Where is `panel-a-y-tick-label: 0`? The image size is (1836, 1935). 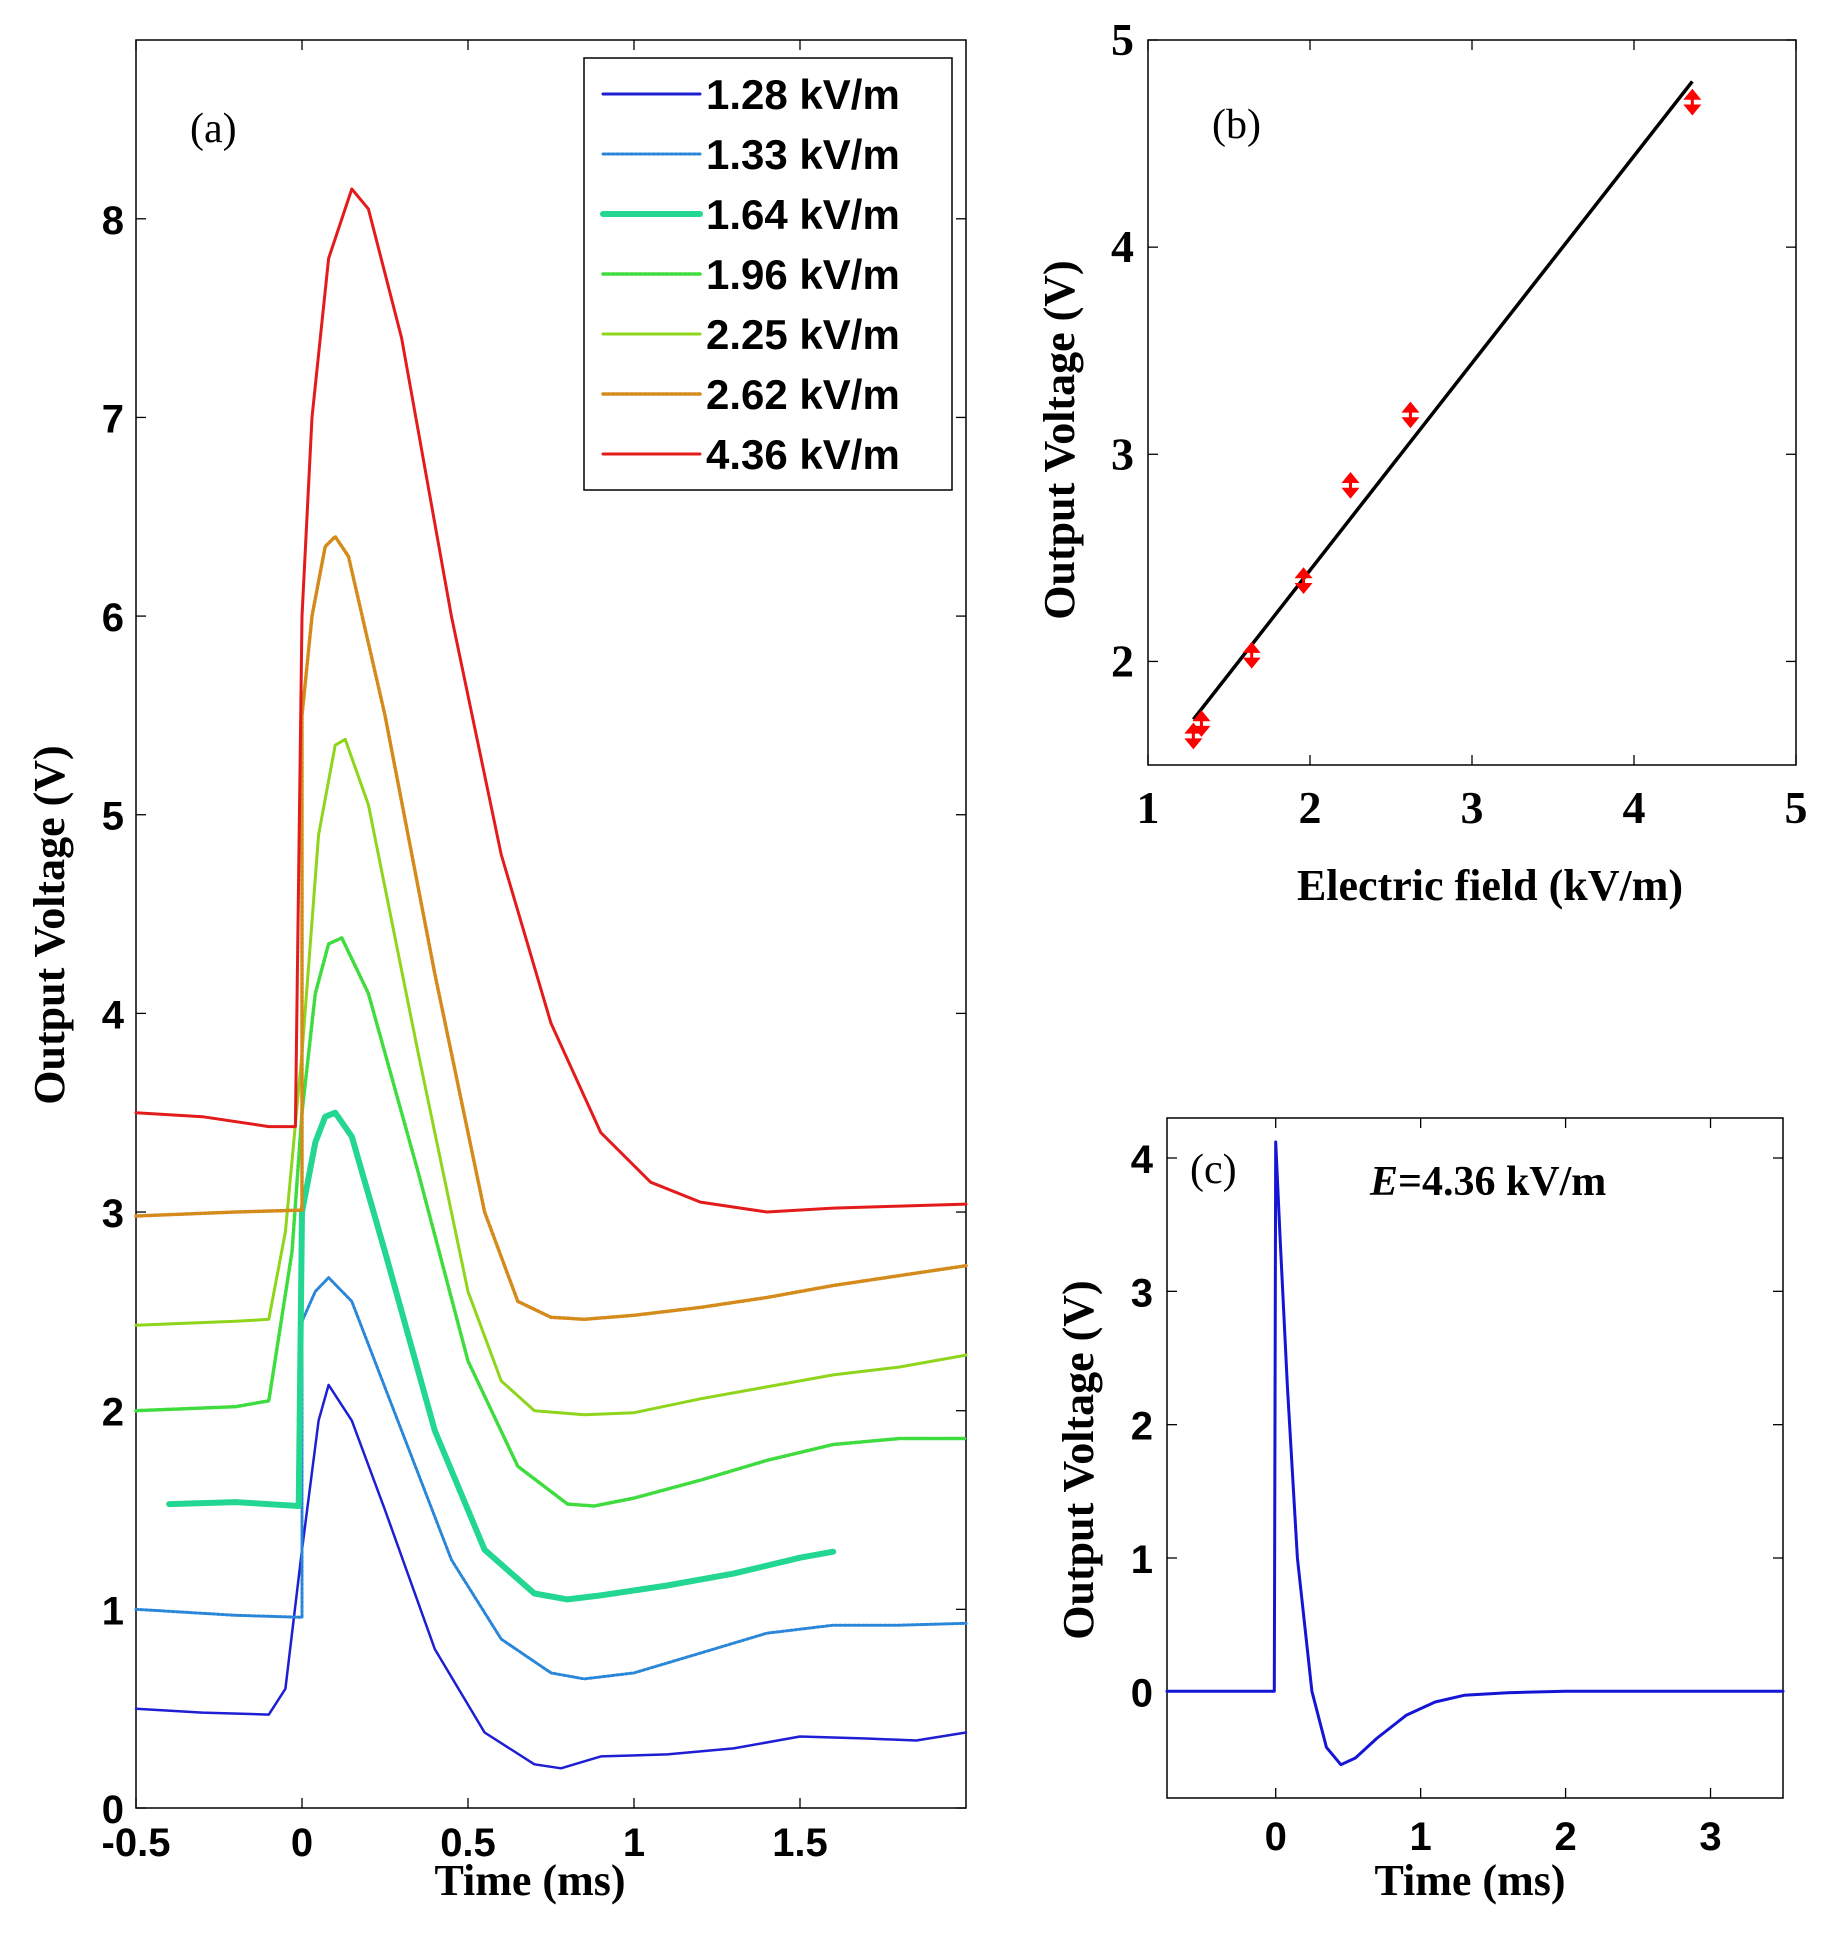 panel-a-y-tick-label: 0 is located at coordinates (113, 1810).